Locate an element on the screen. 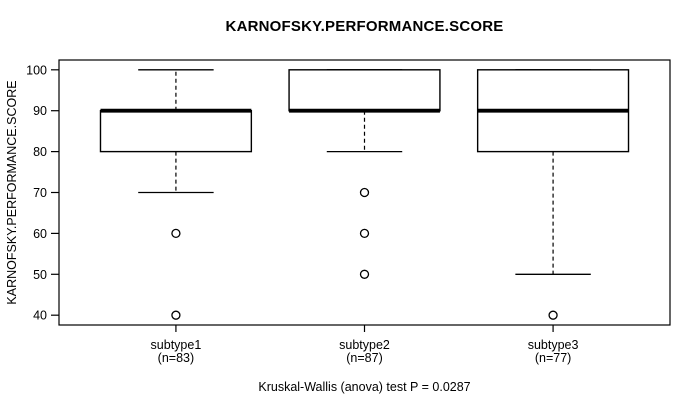 Image resolution: width=700 pixels, height=400 pixels. chart-title: KARNOFSKY.PERFORMANCE.SCORE is located at coordinates (364, 26).